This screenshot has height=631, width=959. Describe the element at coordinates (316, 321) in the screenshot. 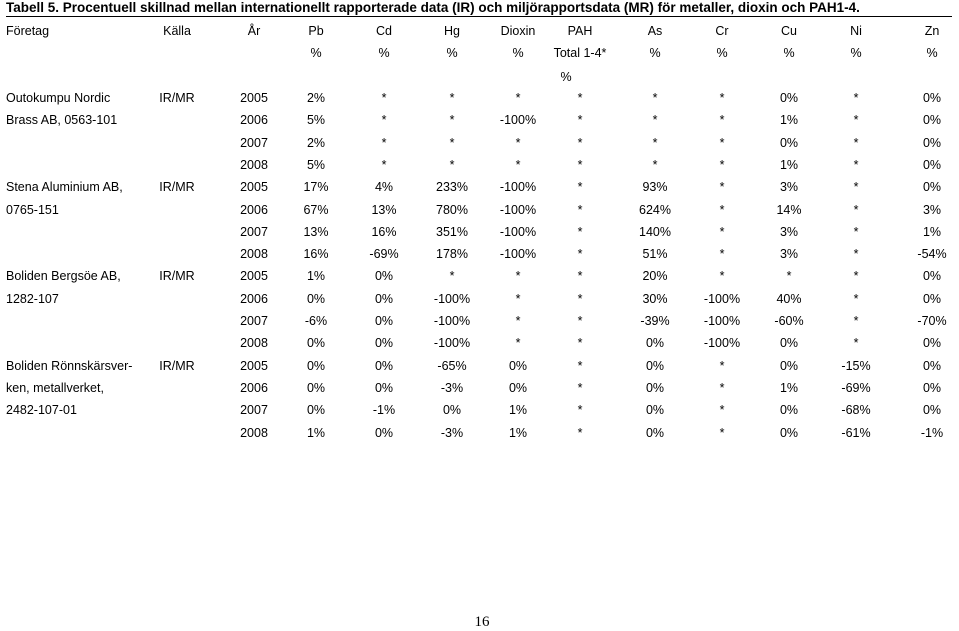

I see `value-cell: -6%` at that location.